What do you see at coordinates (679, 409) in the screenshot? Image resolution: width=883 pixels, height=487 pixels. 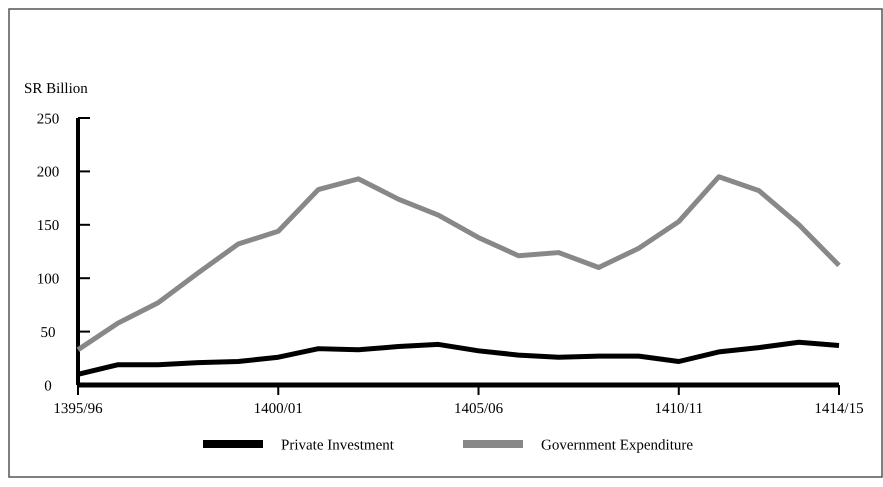 I see `x-tick-label: 1410/11` at bounding box center [679, 409].